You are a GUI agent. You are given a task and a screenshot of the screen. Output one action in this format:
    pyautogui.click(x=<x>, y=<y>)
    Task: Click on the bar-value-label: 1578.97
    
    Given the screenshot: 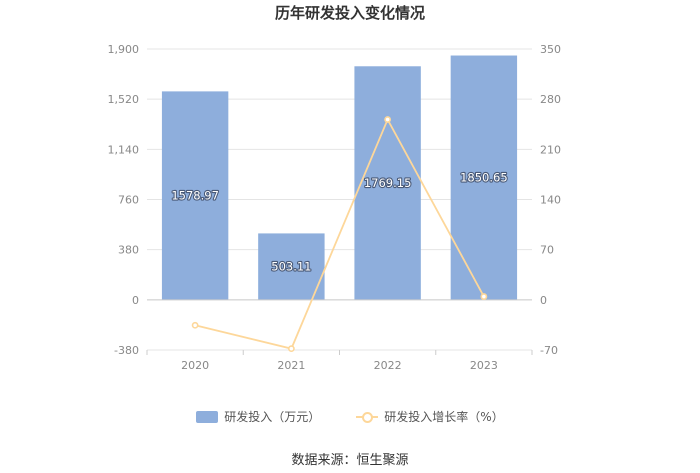 What is the action you would take?
    pyautogui.click(x=195, y=196)
    